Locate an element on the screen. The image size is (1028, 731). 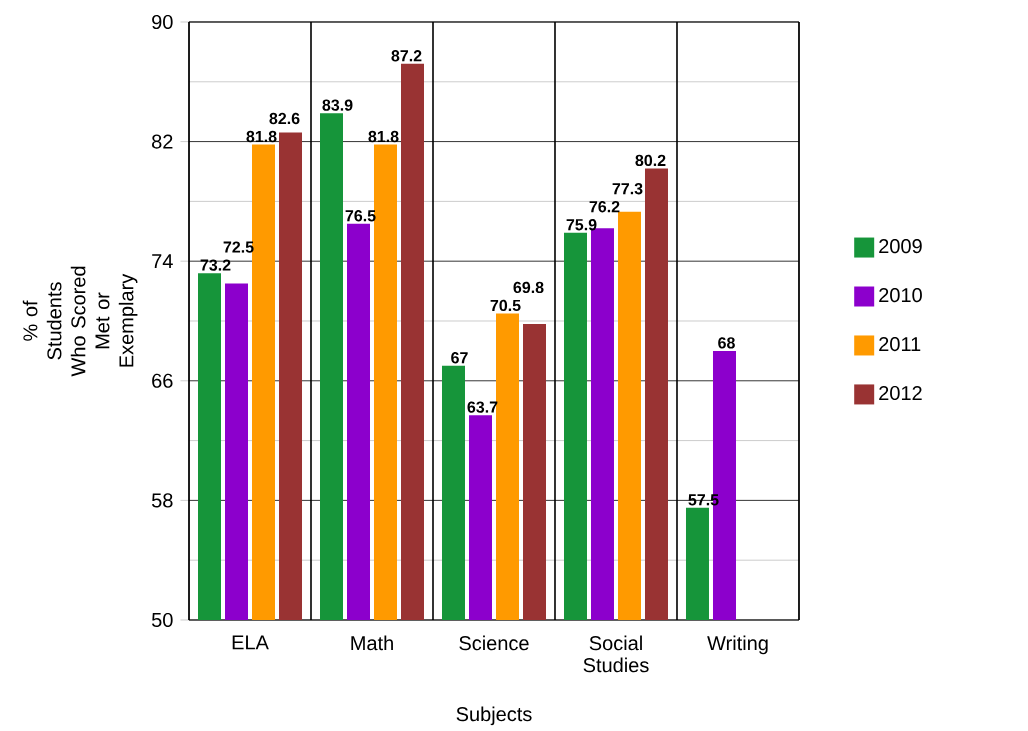
x-tick-label: Writing is located at coordinates (737, 645).